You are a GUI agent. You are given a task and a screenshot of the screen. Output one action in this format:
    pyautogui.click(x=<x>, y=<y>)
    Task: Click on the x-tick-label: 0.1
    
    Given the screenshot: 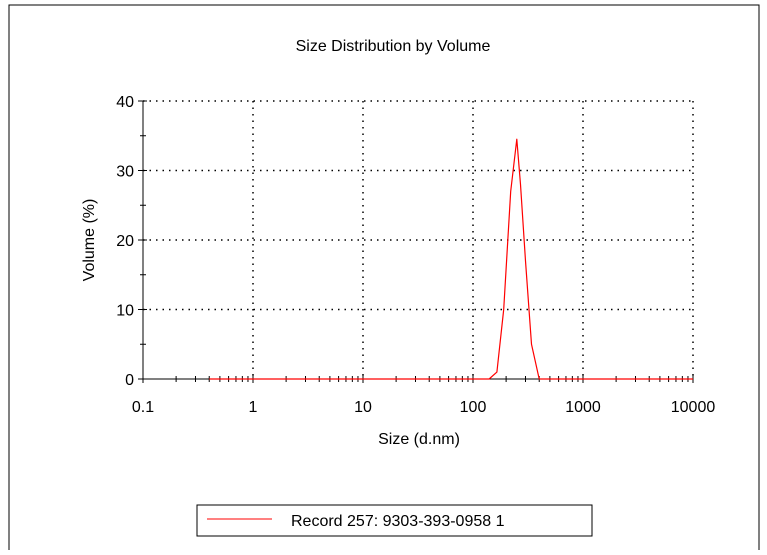 What is the action you would take?
    pyautogui.click(x=143, y=407)
    